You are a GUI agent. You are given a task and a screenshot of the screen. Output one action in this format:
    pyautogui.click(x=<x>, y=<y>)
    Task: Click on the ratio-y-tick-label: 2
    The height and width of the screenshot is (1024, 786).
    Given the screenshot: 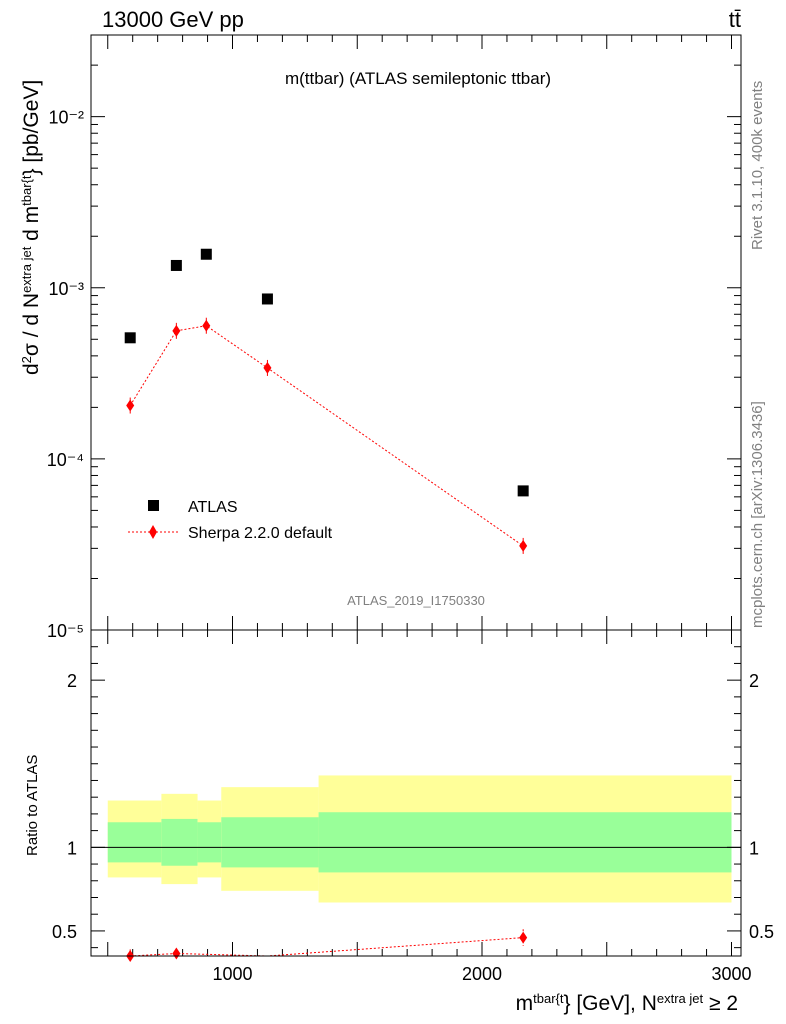 What is the action you would take?
    pyautogui.click(x=72, y=681)
    